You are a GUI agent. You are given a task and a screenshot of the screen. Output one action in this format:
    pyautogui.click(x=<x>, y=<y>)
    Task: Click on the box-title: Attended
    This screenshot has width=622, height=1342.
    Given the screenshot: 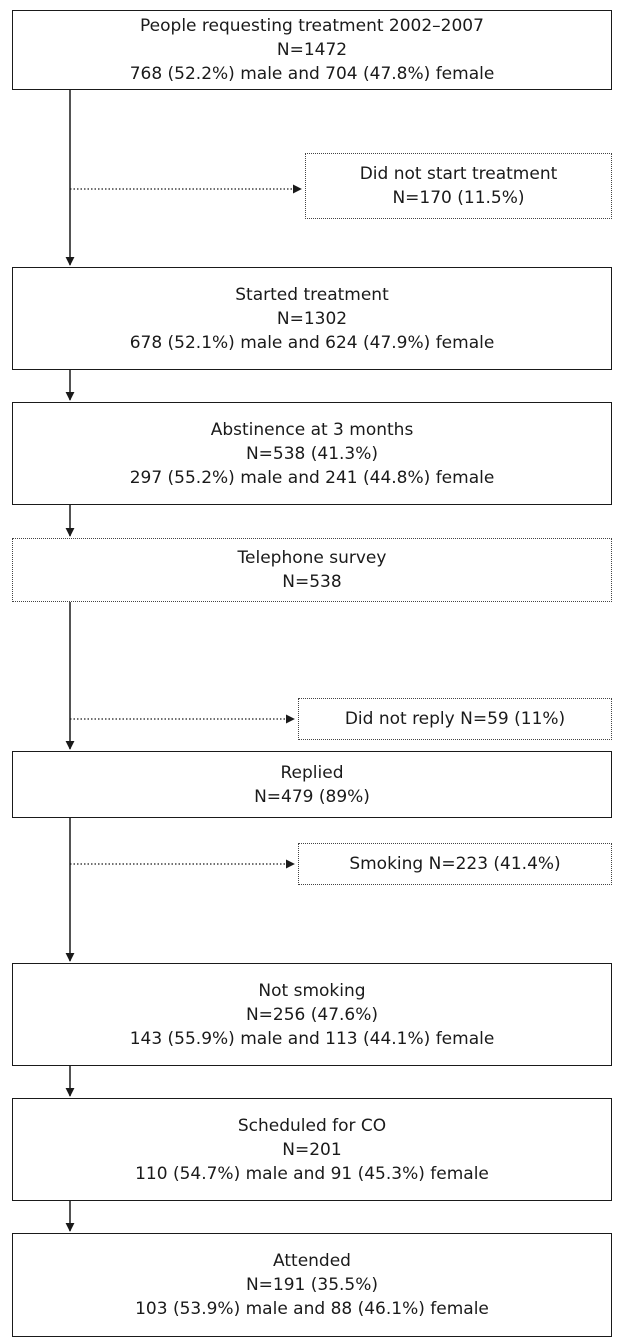 What is the action you would take?
    pyautogui.click(x=312, y=1261)
    